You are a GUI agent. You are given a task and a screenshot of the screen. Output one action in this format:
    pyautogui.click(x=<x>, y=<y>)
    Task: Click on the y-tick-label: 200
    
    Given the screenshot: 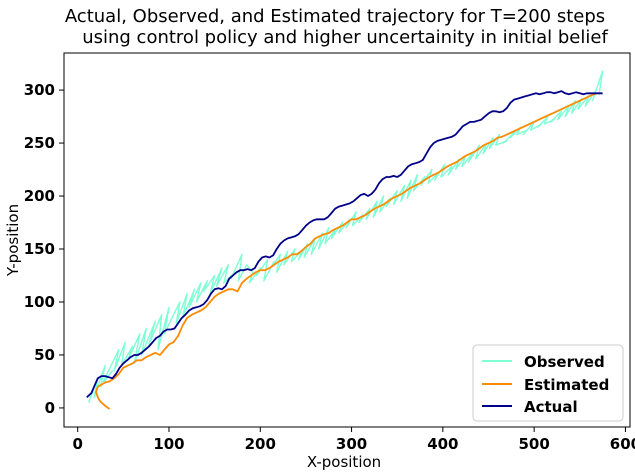 What is the action you would take?
    pyautogui.click(x=39, y=196)
    